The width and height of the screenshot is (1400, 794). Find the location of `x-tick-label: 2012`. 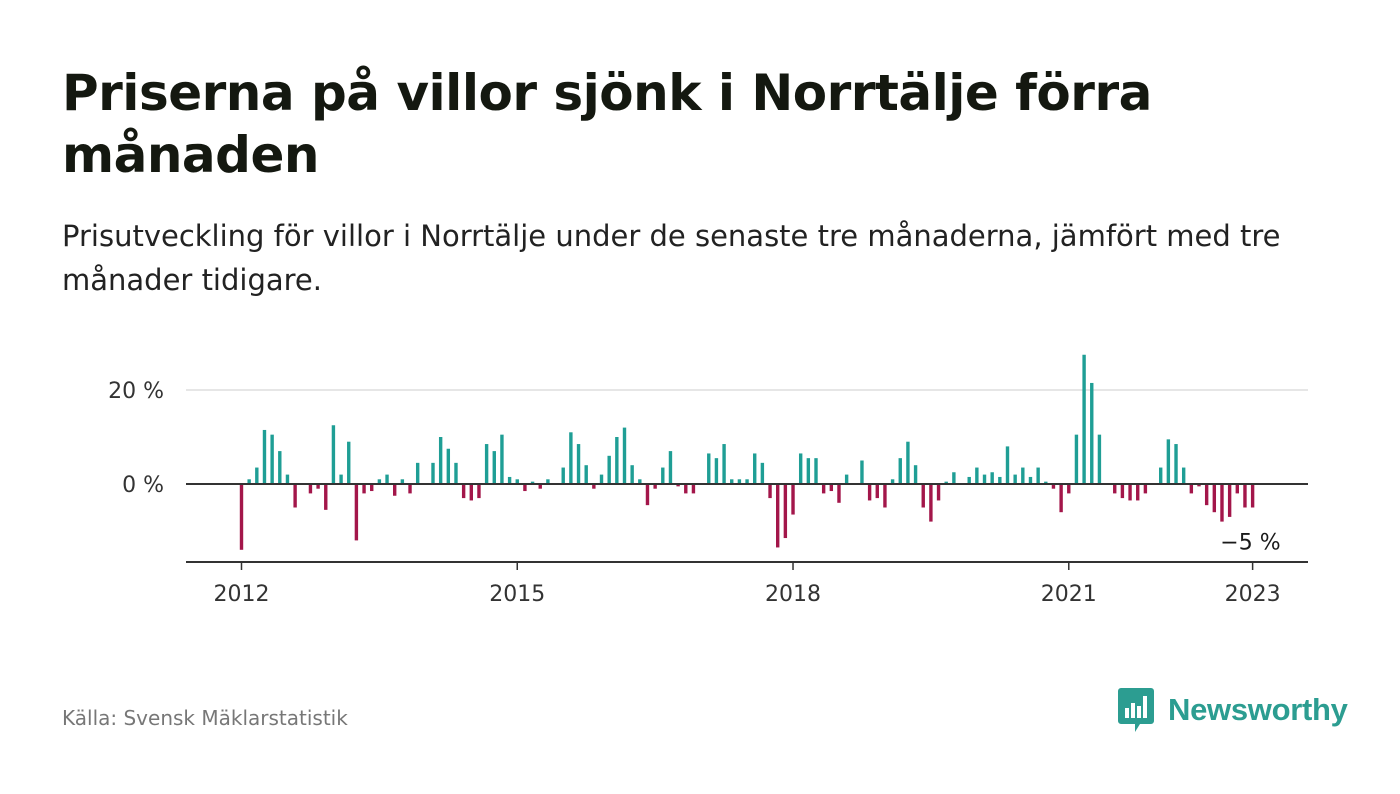

x-tick-label: 2012 is located at coordinates (242, 594).